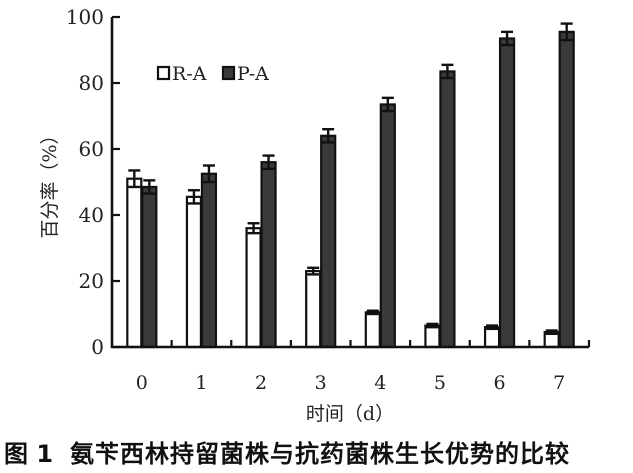  Describe the element at coordinates (91, 83) in the screenshot. I see `y-tick-label: 80` at that location.